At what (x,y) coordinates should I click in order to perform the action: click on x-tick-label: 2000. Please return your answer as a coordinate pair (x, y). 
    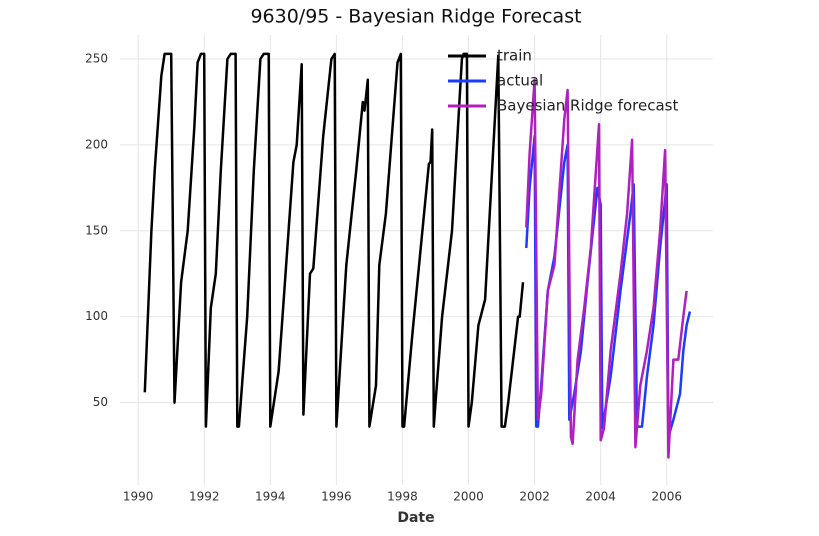
    Looking at the image, I should click on (468, 497).